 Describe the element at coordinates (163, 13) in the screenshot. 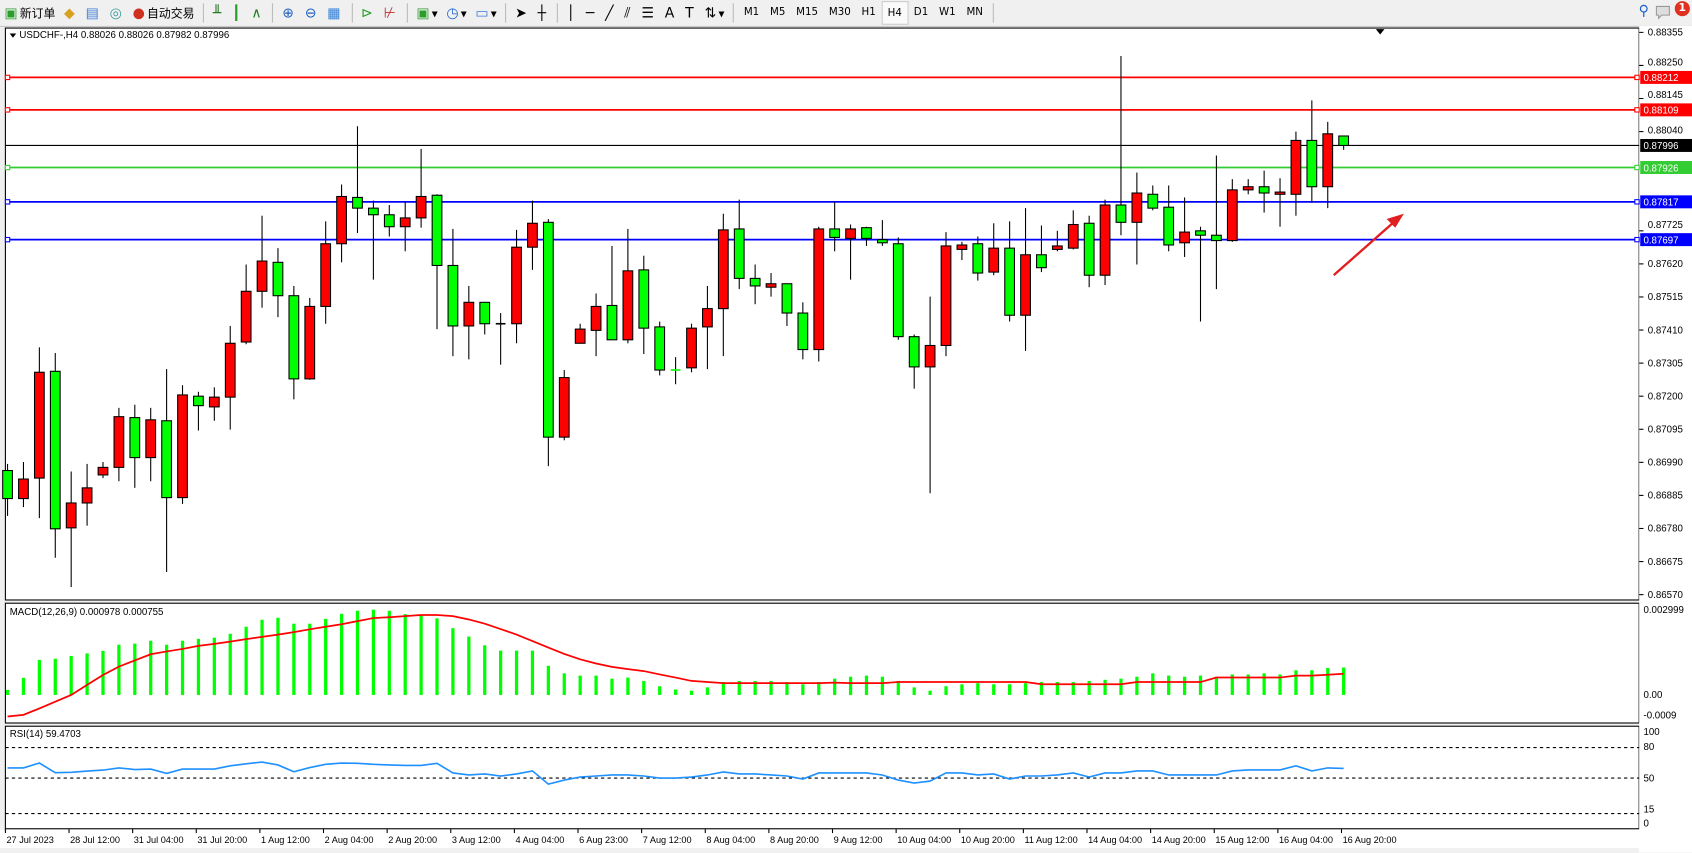

I see `auto-trade-button: ● 自动交易` at that location.